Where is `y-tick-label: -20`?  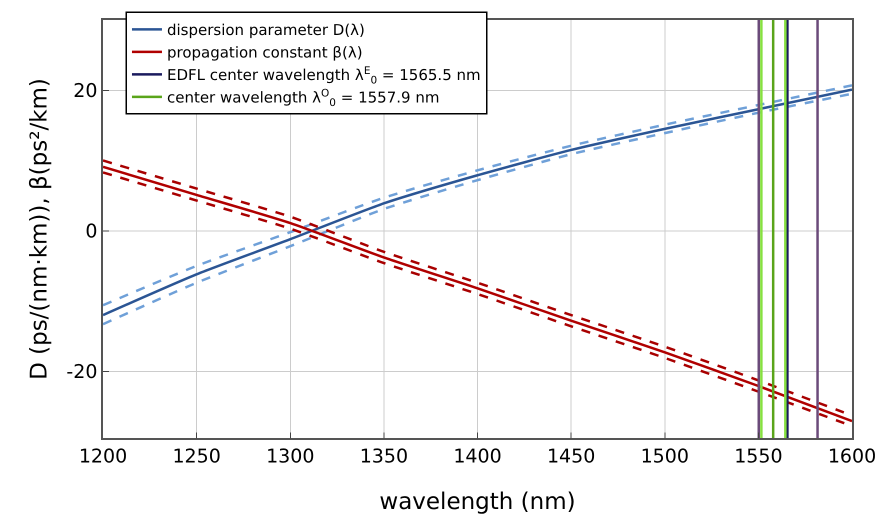
y-tick-label: -20 is located at coordinates (82, 371).